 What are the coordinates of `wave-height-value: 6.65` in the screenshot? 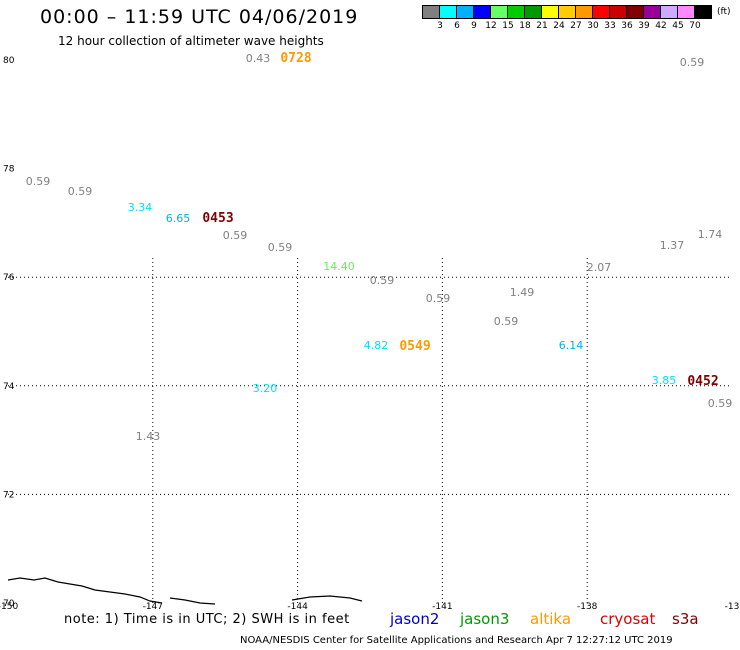 It's located at (178, 218).